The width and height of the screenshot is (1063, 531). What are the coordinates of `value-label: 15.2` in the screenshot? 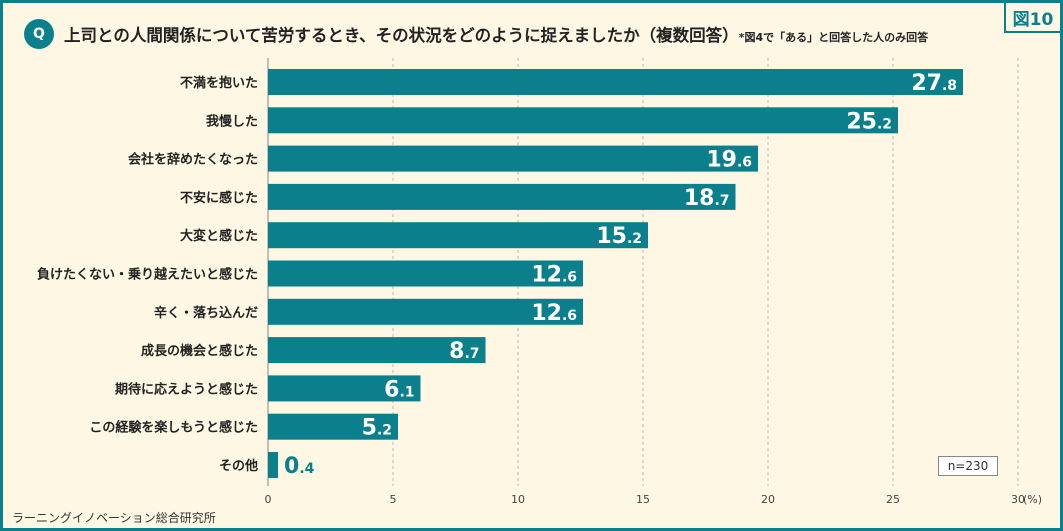 It's located at (619, 236).